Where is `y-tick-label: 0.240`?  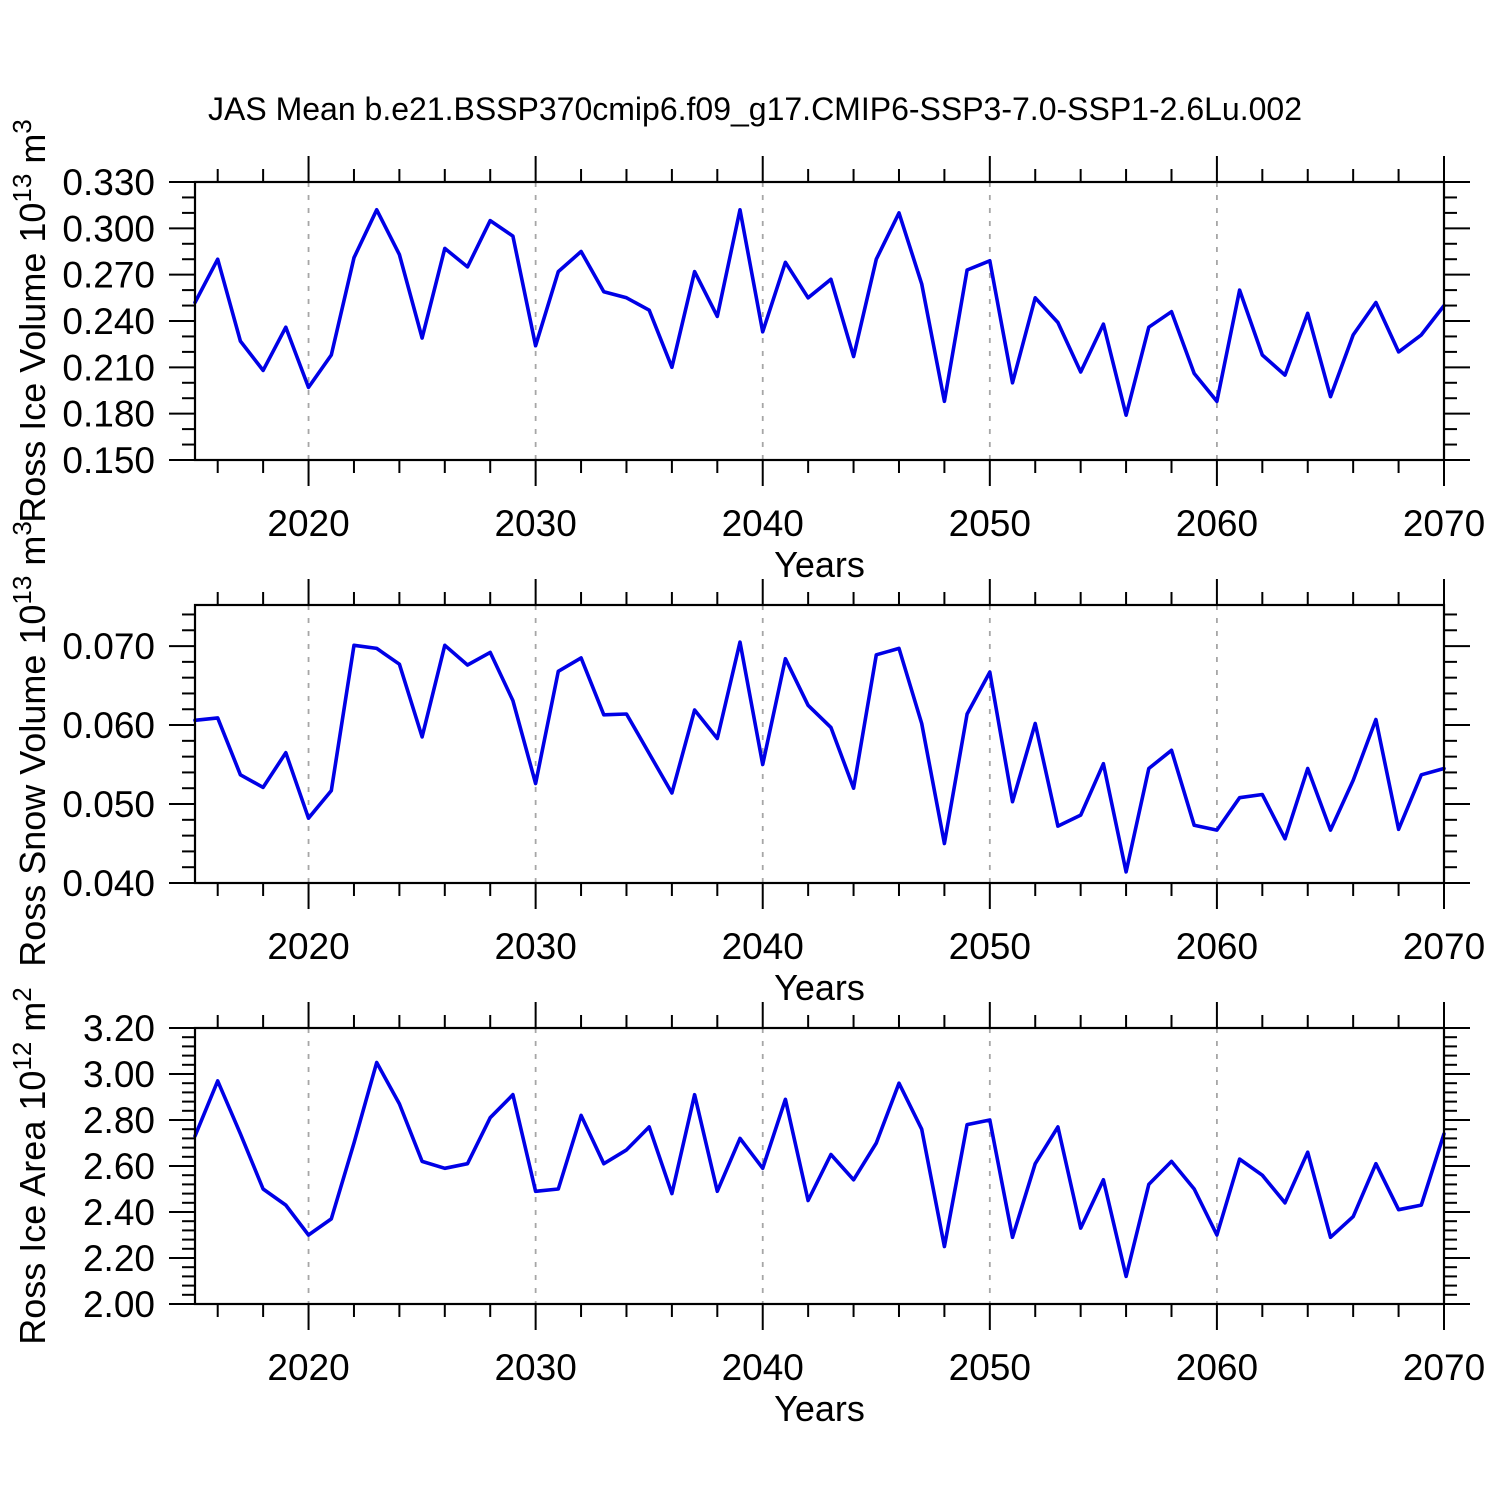 y-tick-label: 0.240 is located at coordinates (108, 321).